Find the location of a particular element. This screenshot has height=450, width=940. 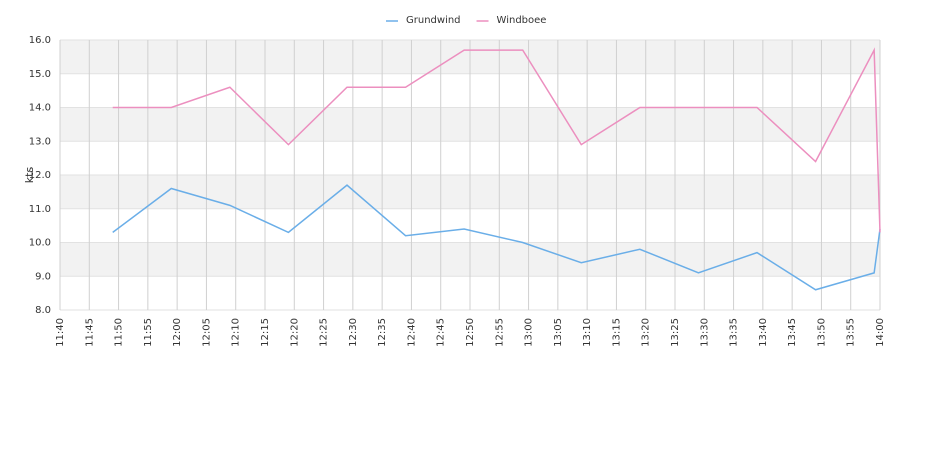

y-tick-label: 11.0 is located at coordinates (40, 209).